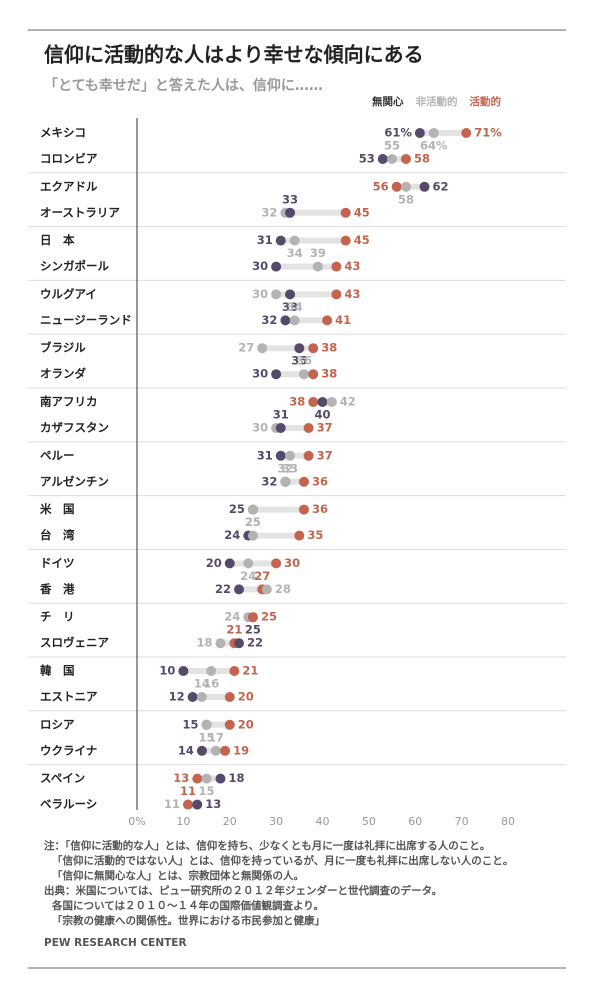  I want to click on data-label: 64%, so click(434, 146).